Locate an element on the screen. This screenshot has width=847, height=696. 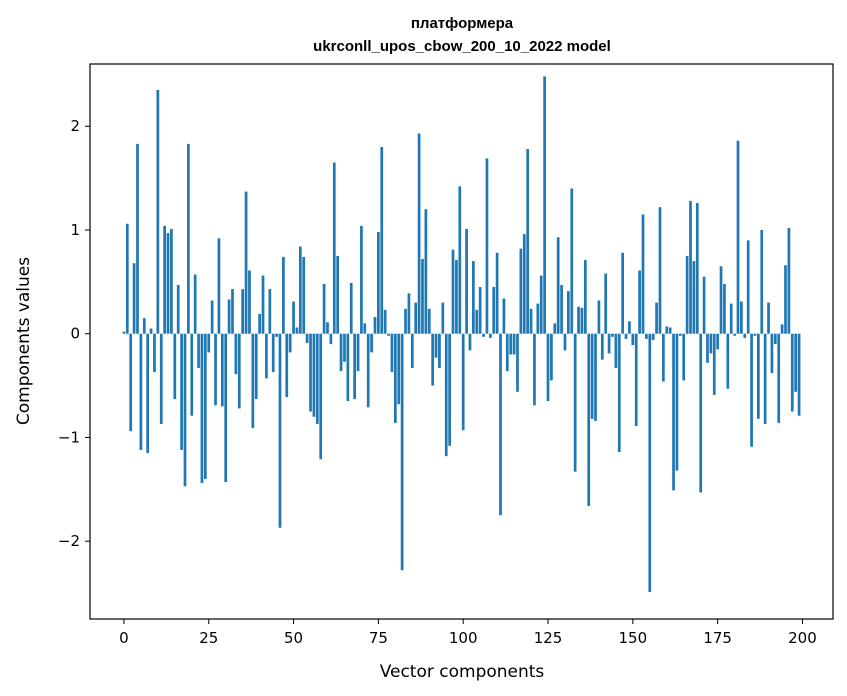
chart-title: платформера is located at coordinates (462, 23).